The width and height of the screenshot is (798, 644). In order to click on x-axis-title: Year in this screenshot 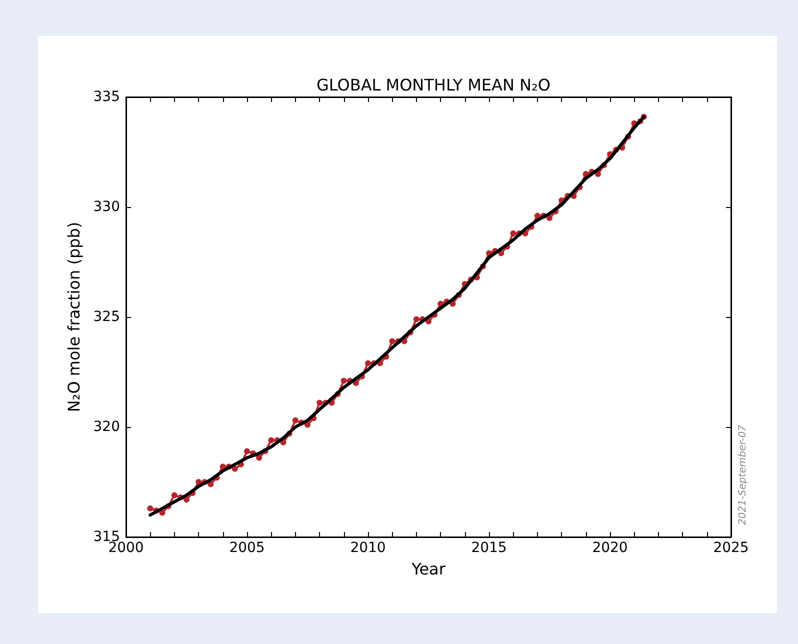, I will do `click(428, 569)`.